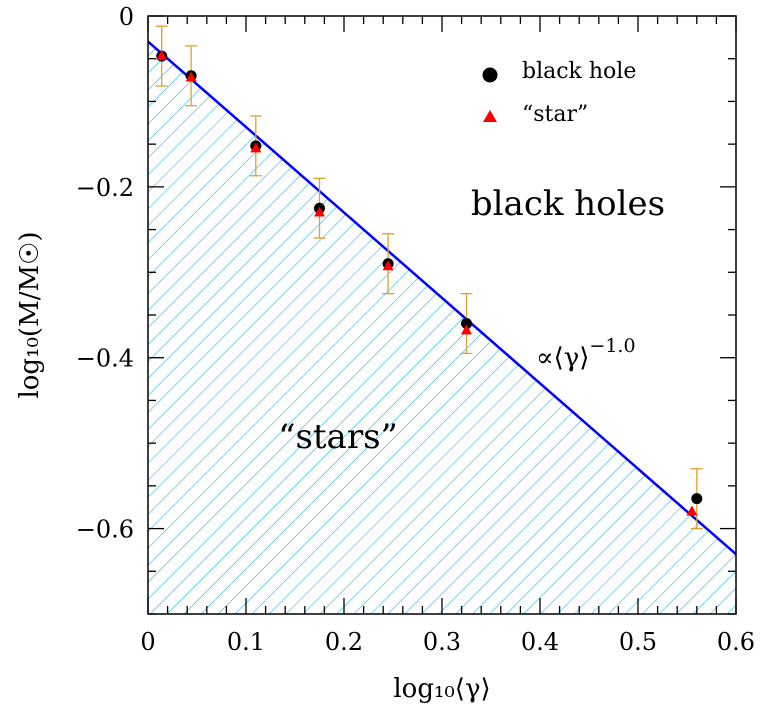 The height and width of the screenshot is (711, 762). What do you see at coordinates (105, 530) in the screenshot?
I see `y-tick-label: −0.6` at bounding box center [105, 530].